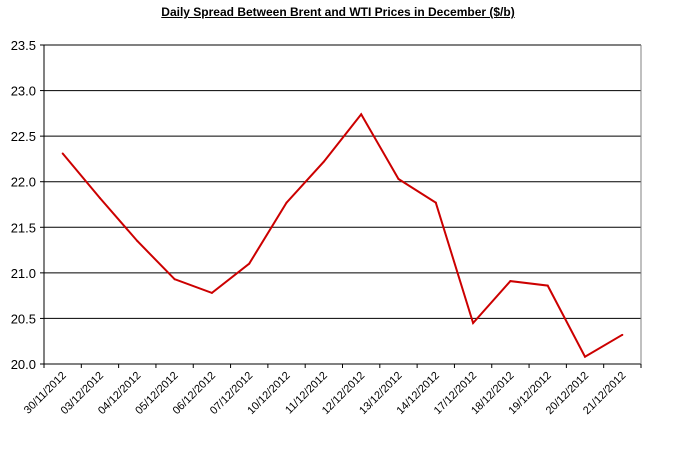 The height and width of the screenshot is (456, 676). I want to click on y-tick-label: 22.0, so click(23, 182).